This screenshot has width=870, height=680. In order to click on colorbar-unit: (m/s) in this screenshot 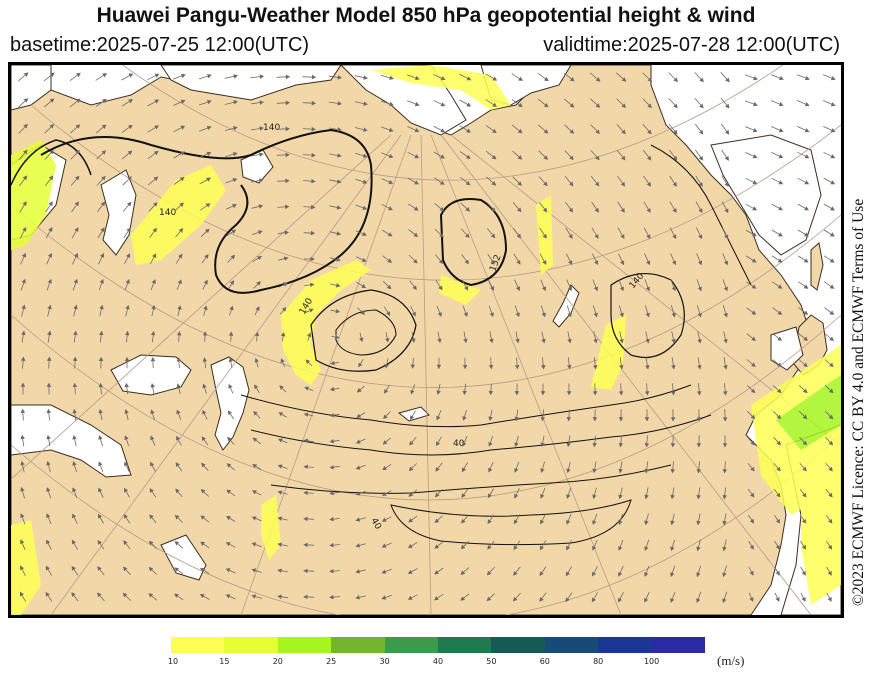, I will do `click(731, 660)`.